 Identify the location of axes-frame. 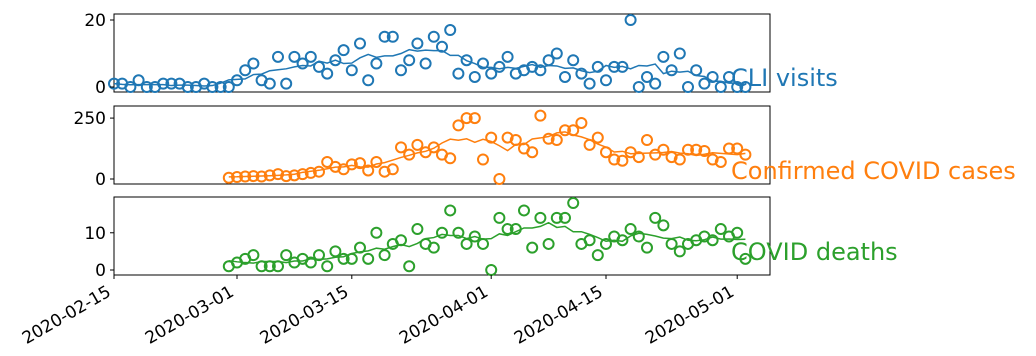
(442, 236).